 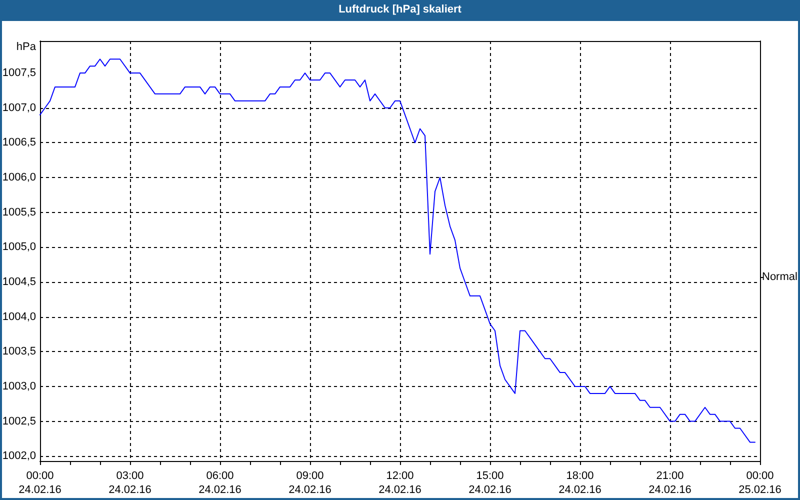 I want to click on x-tick-label: 21:00 24.02.16, so click(x=670, y=483).